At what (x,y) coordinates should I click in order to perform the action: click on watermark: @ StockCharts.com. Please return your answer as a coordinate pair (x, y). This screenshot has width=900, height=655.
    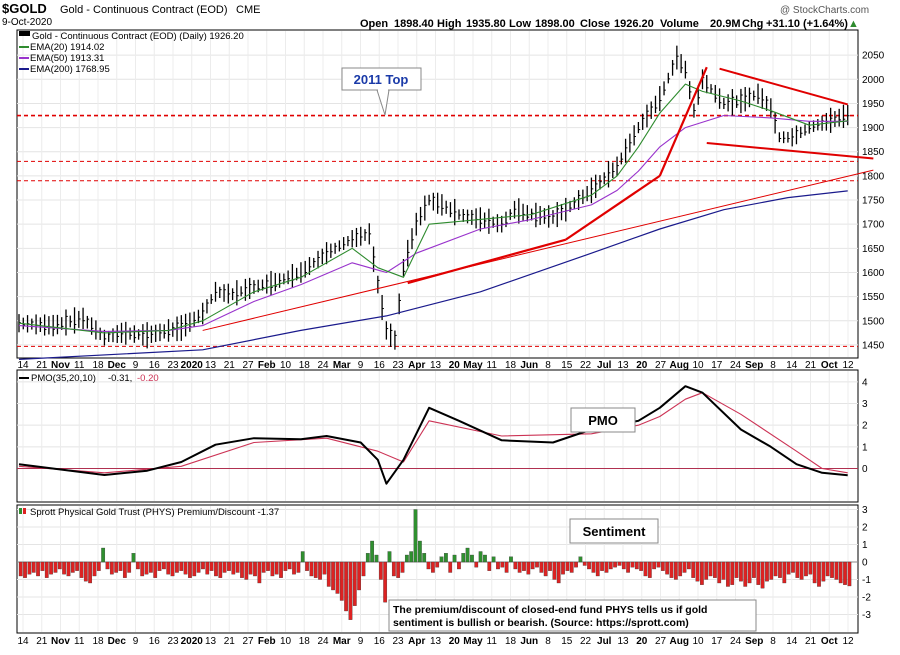
    Looking at the image, I should click on (824, 10).